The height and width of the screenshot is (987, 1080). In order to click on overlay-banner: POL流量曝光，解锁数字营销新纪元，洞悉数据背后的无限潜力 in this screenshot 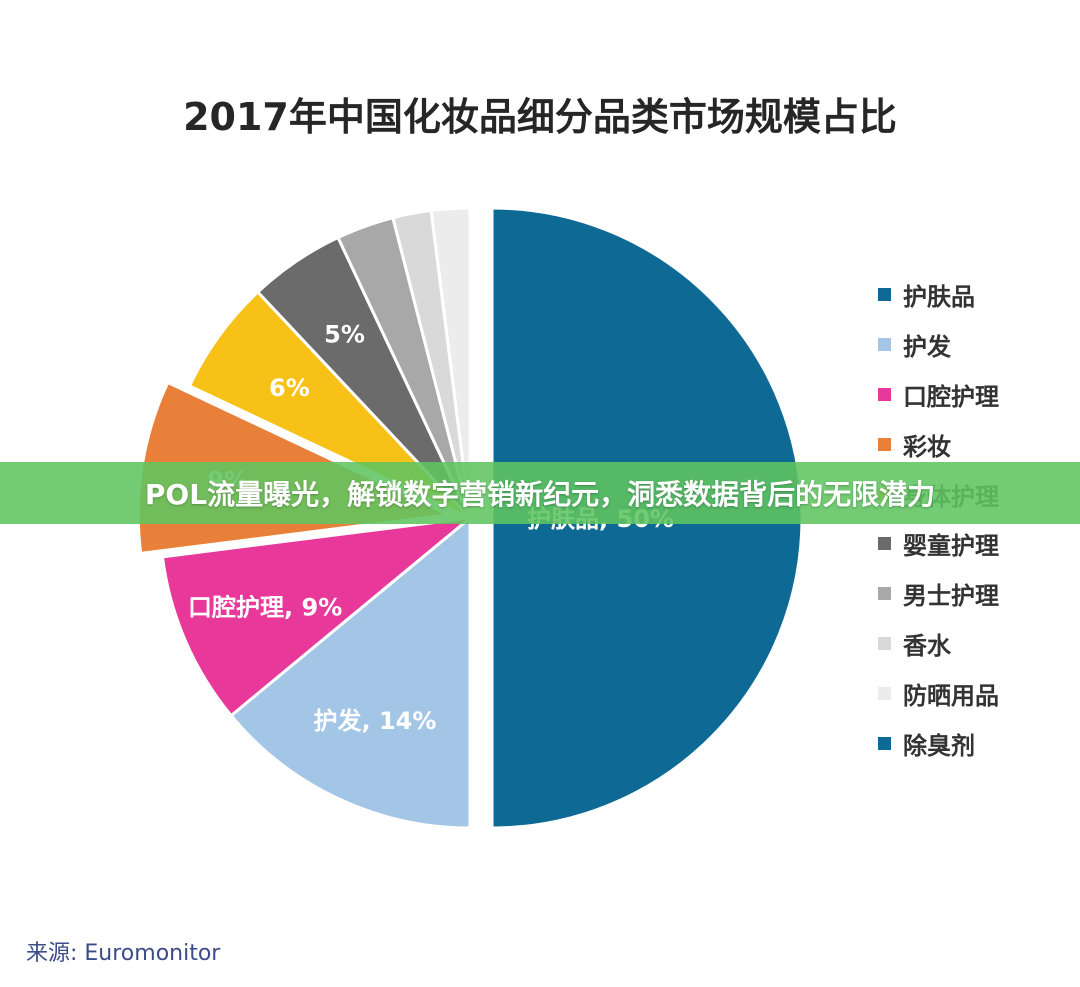, I will do `click(540, 493)`.